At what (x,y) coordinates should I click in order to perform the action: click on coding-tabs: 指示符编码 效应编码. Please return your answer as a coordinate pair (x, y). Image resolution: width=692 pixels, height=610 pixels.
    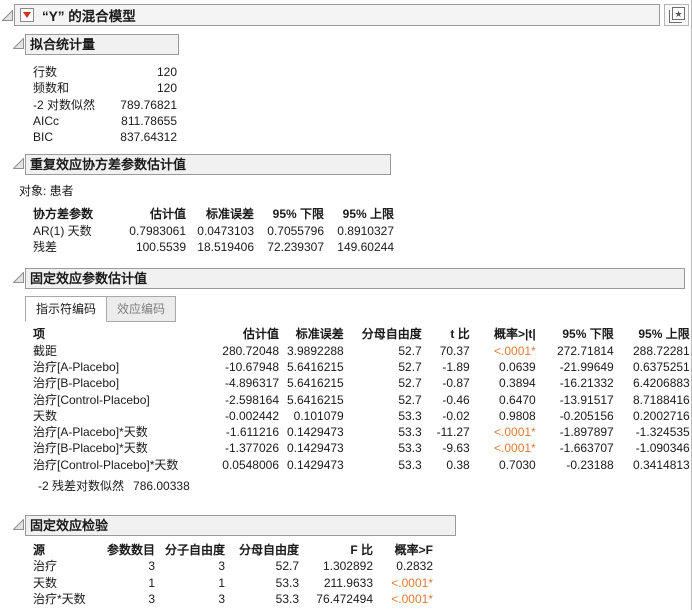
    Looking at the image, I should click on (358, 309).